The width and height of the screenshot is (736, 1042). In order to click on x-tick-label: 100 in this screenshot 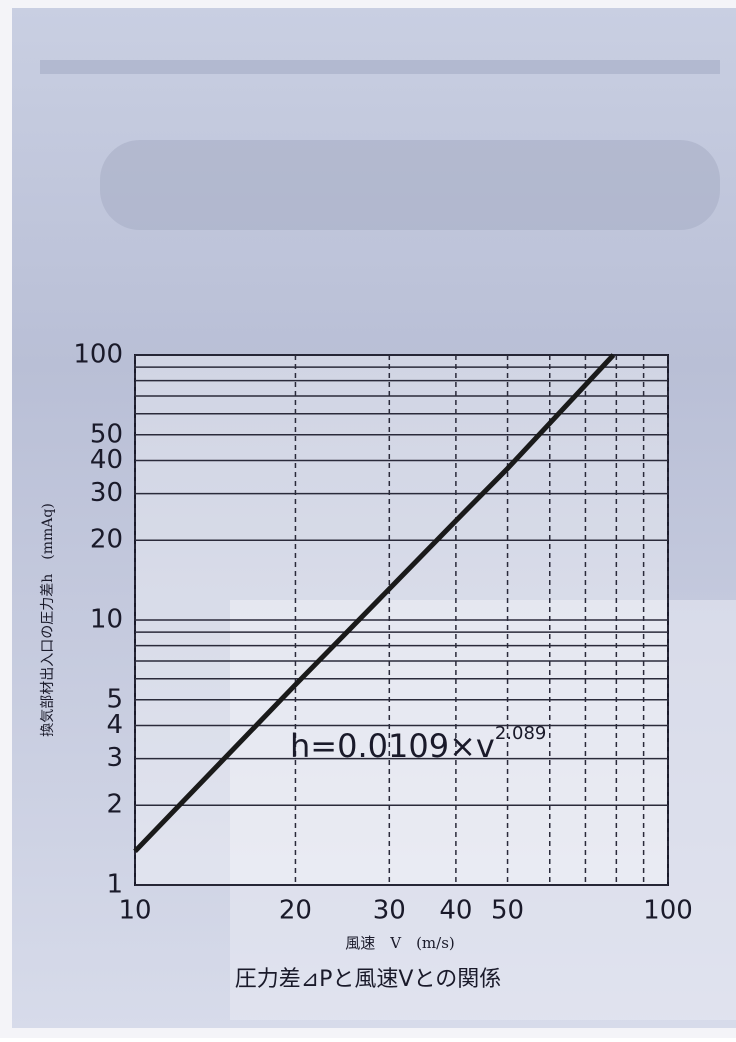, I will do `click(668, 911)`.